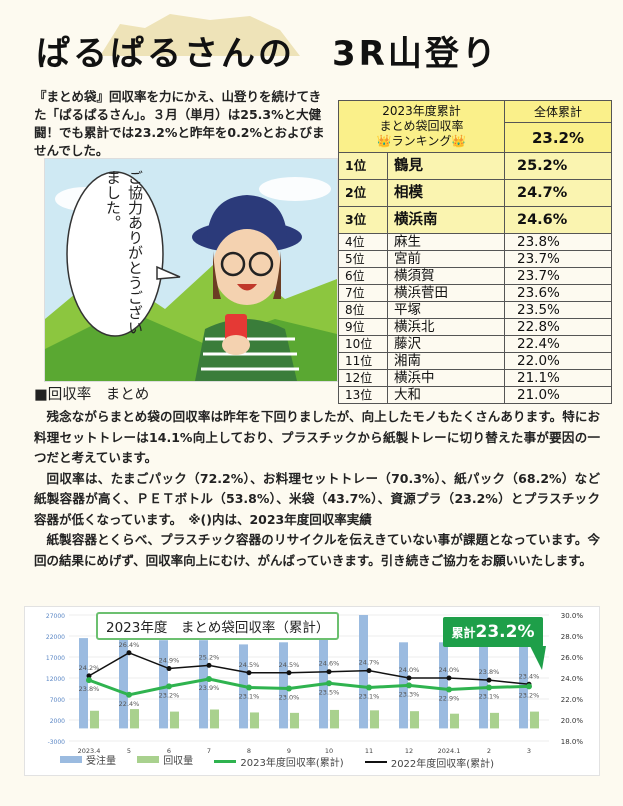 The height and width of the screenshot is (806, 623). What do you see at coordinates (55, 658) in the screenshot?
I see `left-tick-label: 17000` at bounding box center [55, 658].